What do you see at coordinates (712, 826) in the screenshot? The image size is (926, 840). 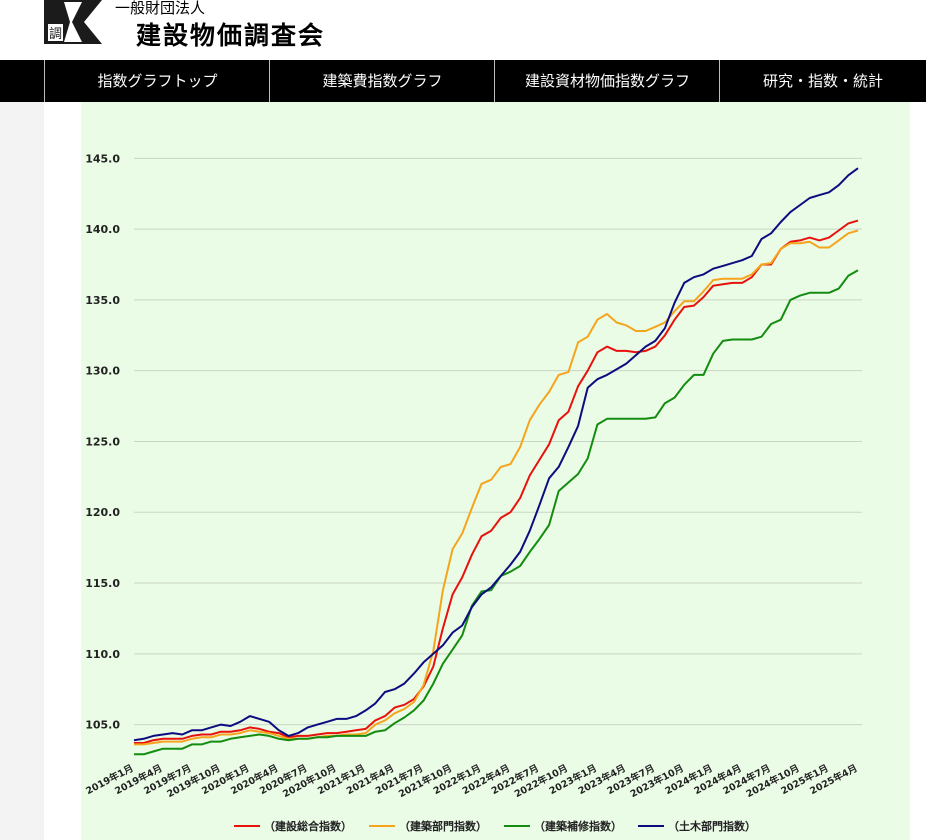 I see `legend-label: （土木部門指数）` at bounding box center [712, 826].